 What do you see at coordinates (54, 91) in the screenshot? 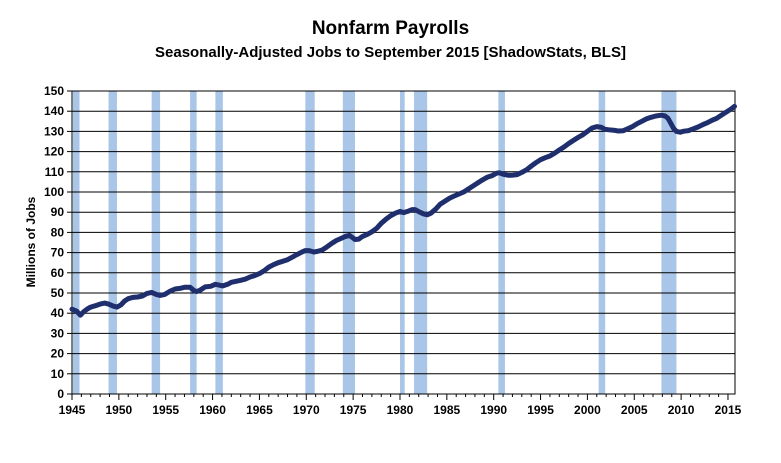
I see `y-tick-label: 150` at bounding box center [54, 91].